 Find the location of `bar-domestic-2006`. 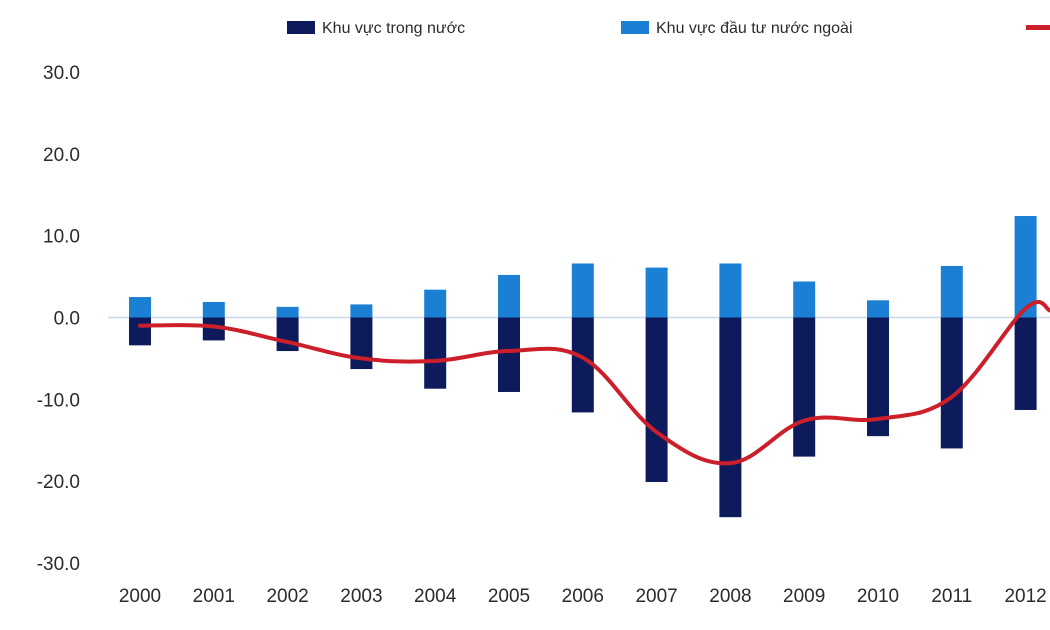

bar-domestic-2006 is located at coordinates (582, 365).